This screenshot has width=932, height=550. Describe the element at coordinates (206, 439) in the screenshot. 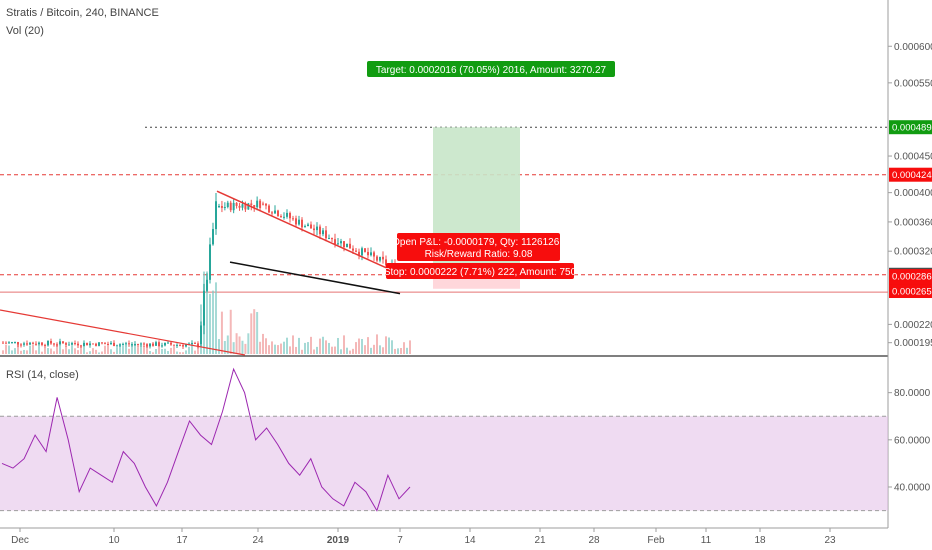

I see `rsi-line` at that location.